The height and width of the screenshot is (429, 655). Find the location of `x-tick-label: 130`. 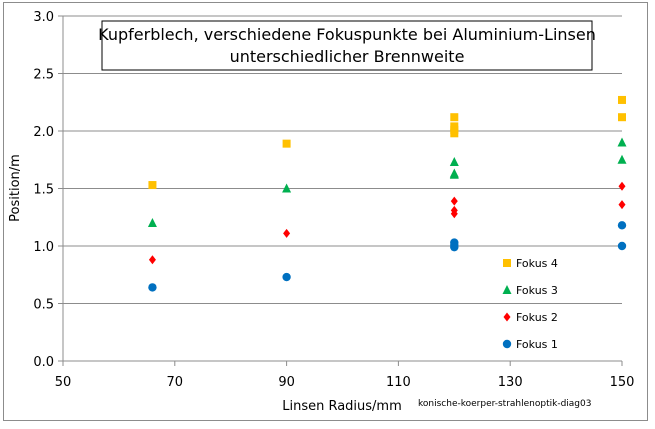

x-tick-label: 130 is located at coordinates (510, 382).